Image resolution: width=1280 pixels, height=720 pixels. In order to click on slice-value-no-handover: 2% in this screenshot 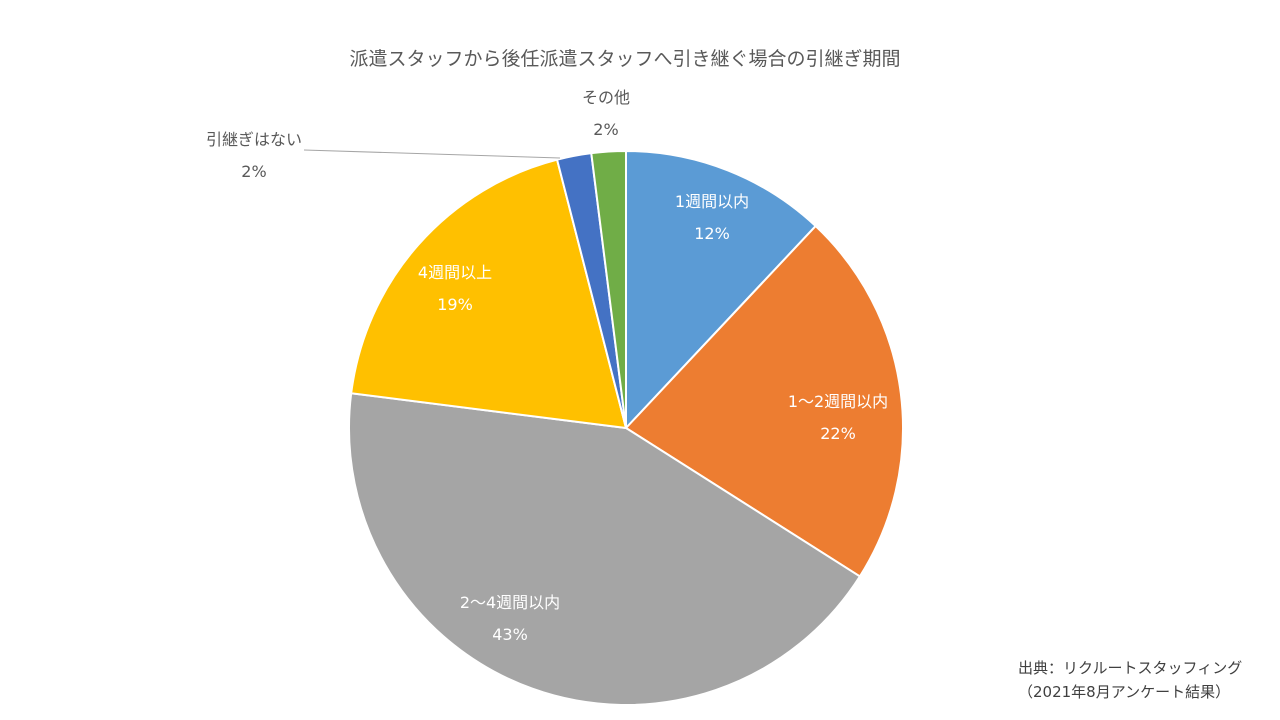, I will do `click(253, 171)`.